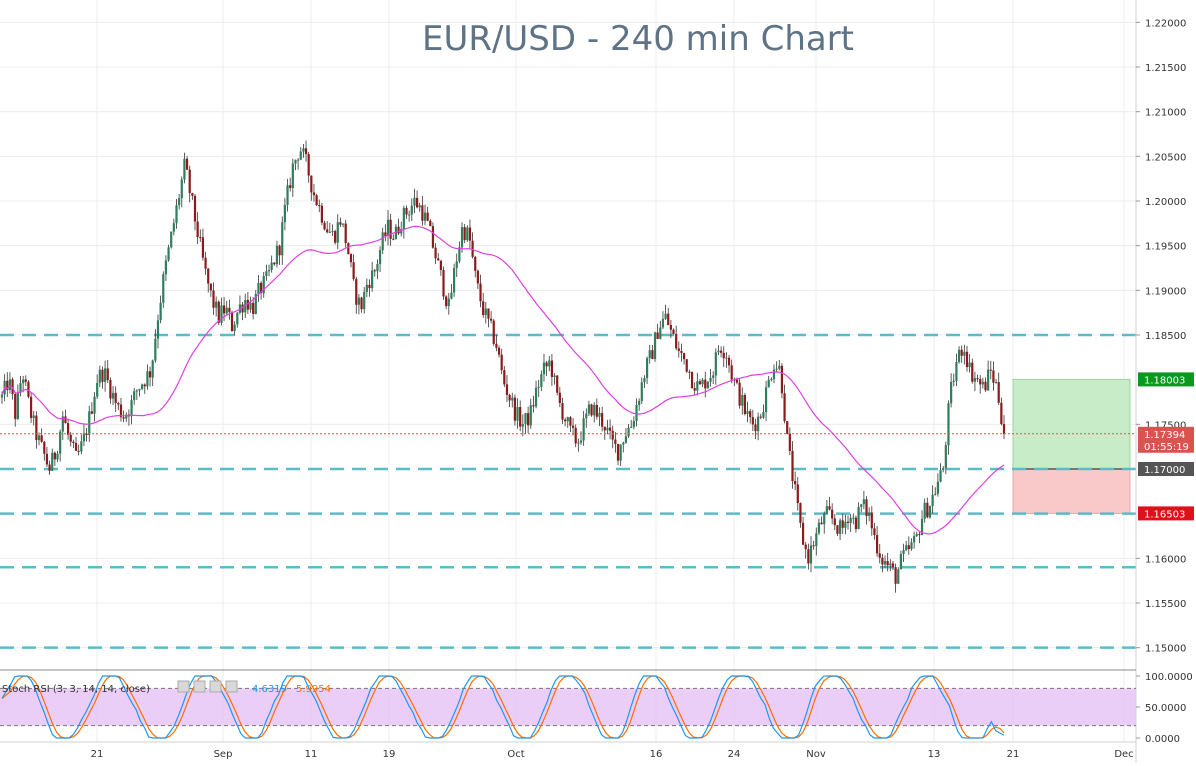  Describe the element at coordinates (515, 754) in the screenshot. I see `time-tick-label: Oct` at that location.